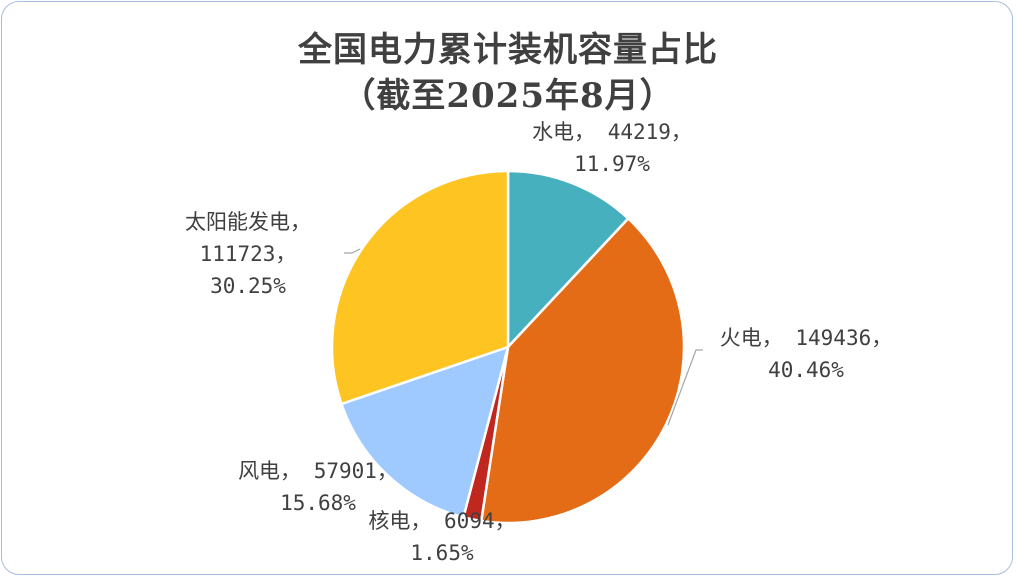  What do you see at coordinates (441, 537) in the screenshot?
I see `data-label-2: 核电， 6094， 1.65%` at bounding box center [441, 537].